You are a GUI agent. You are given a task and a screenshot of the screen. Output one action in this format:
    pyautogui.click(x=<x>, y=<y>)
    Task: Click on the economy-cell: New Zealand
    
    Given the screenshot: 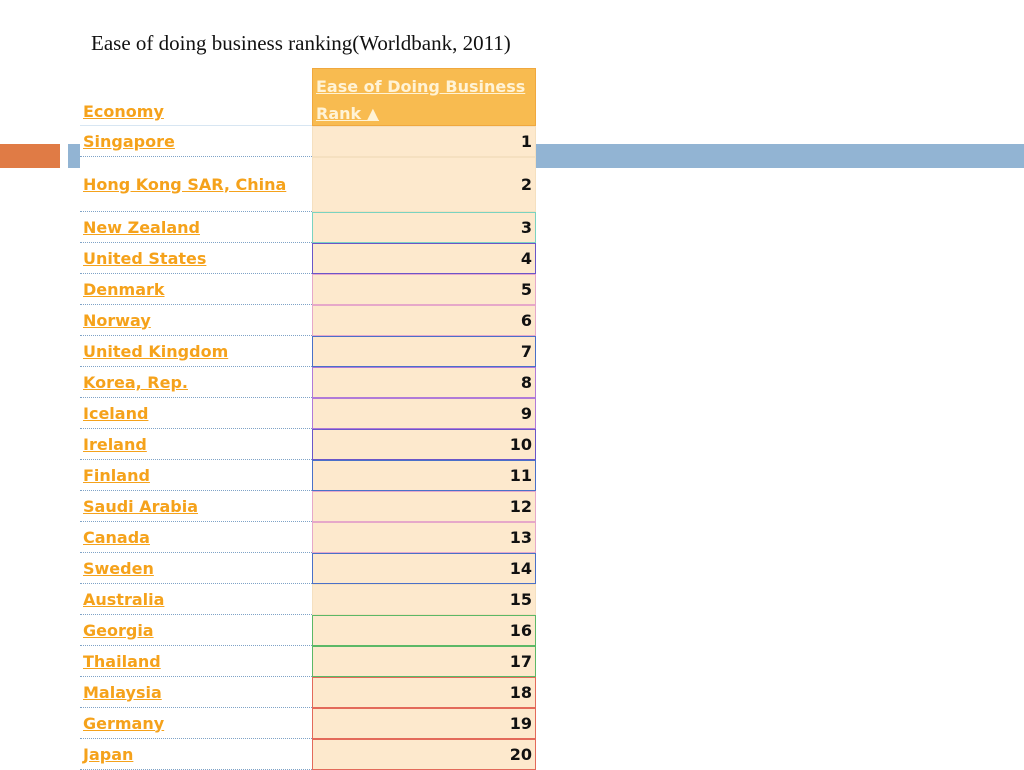 What is the action you would take?
    pyautogui.click(x=196, y=227)
    